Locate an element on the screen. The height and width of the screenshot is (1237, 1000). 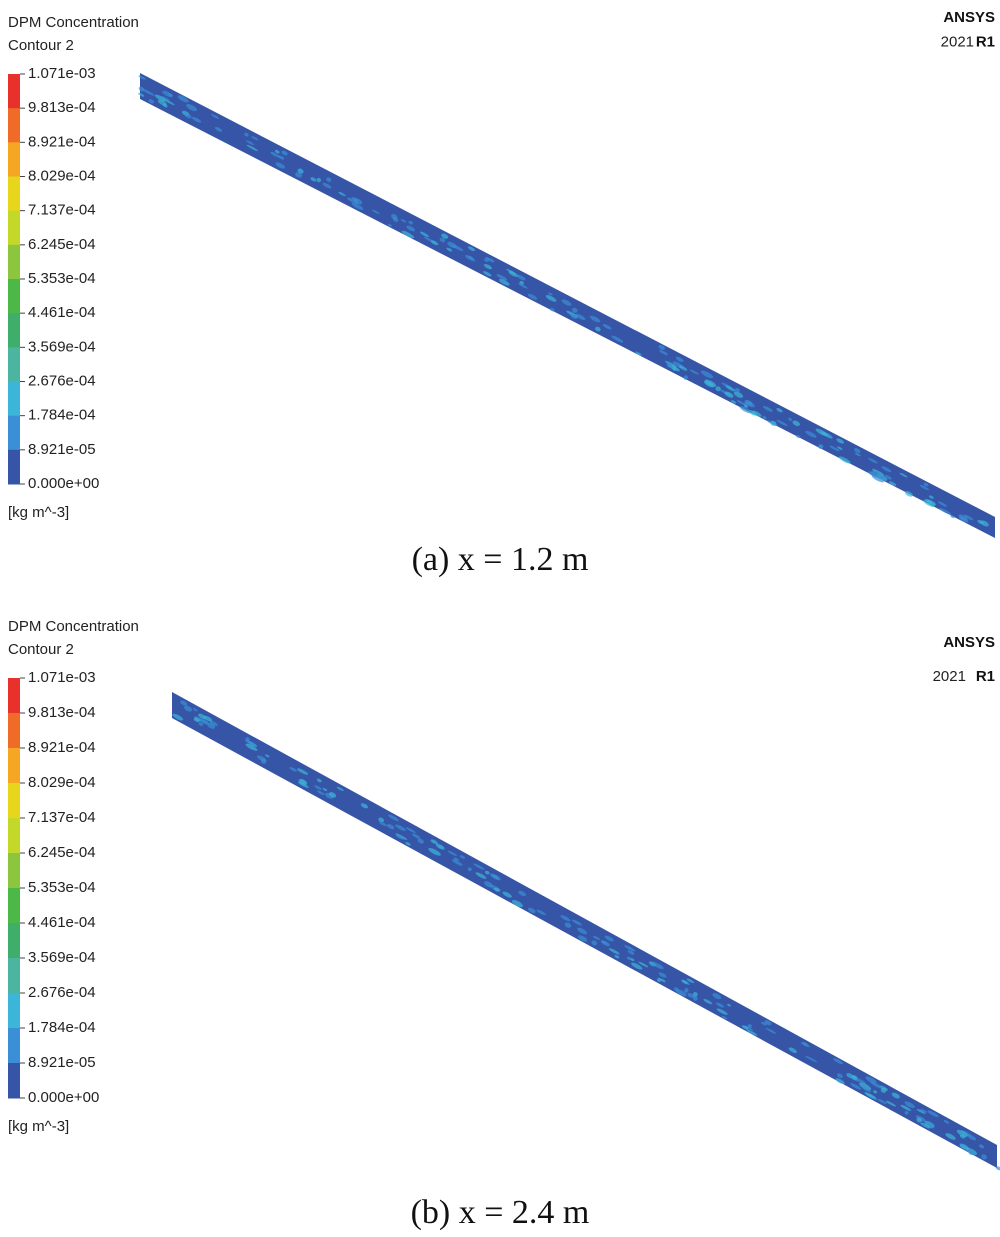
legend-label: 3.569e-04 is located at coordinates (62, 346).